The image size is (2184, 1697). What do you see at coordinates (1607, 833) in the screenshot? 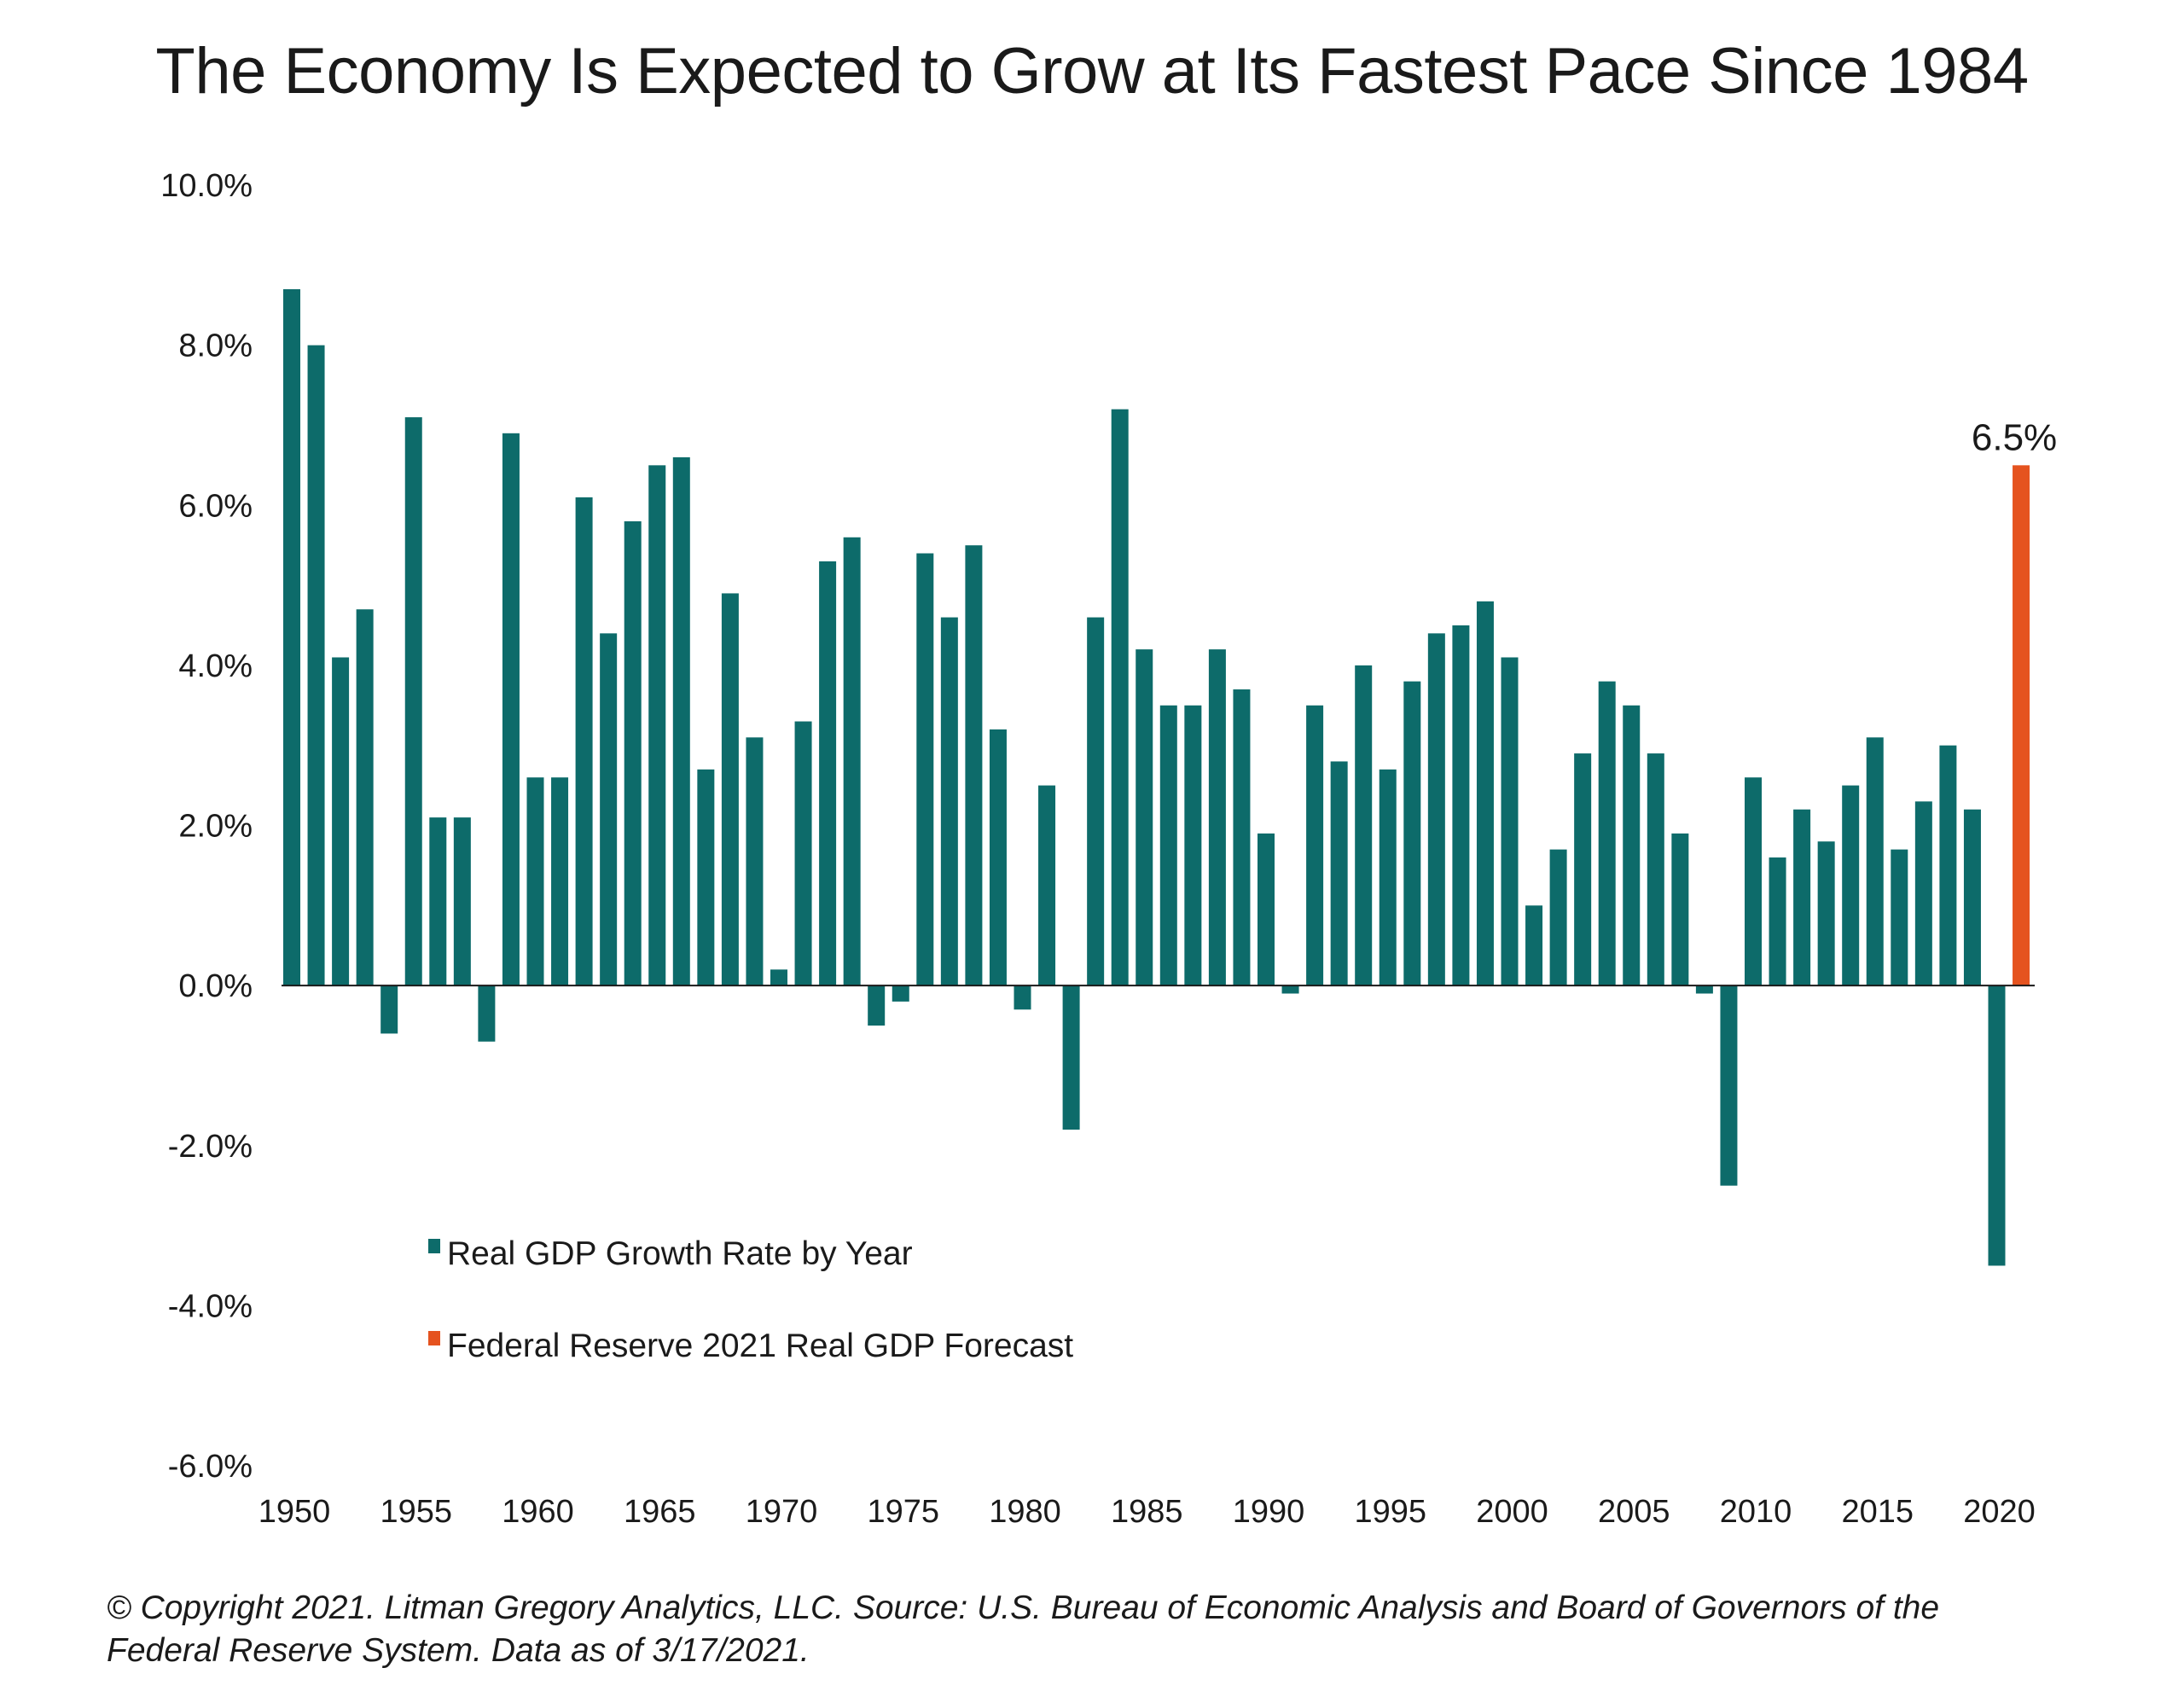
I see `bar-2004` at bounding box center [1607, 833].